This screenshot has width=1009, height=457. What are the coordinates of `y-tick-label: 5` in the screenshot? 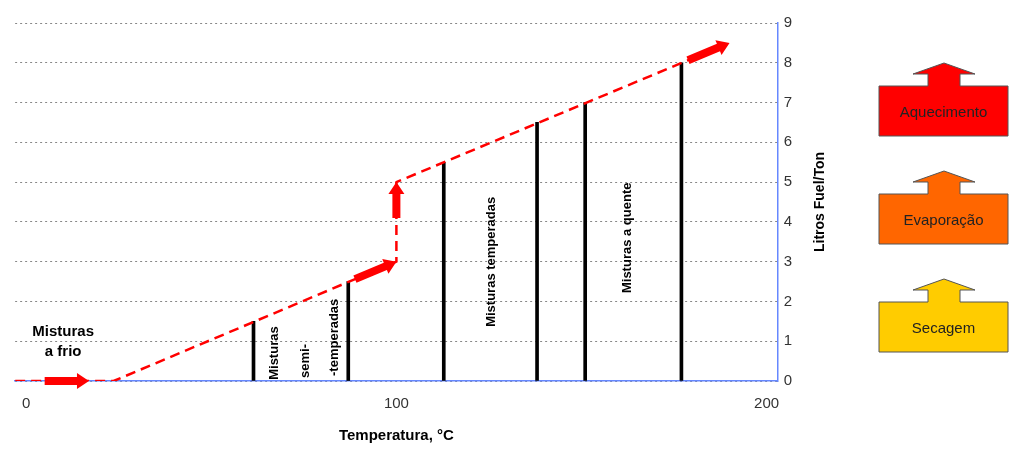 It's located at (787, 181).